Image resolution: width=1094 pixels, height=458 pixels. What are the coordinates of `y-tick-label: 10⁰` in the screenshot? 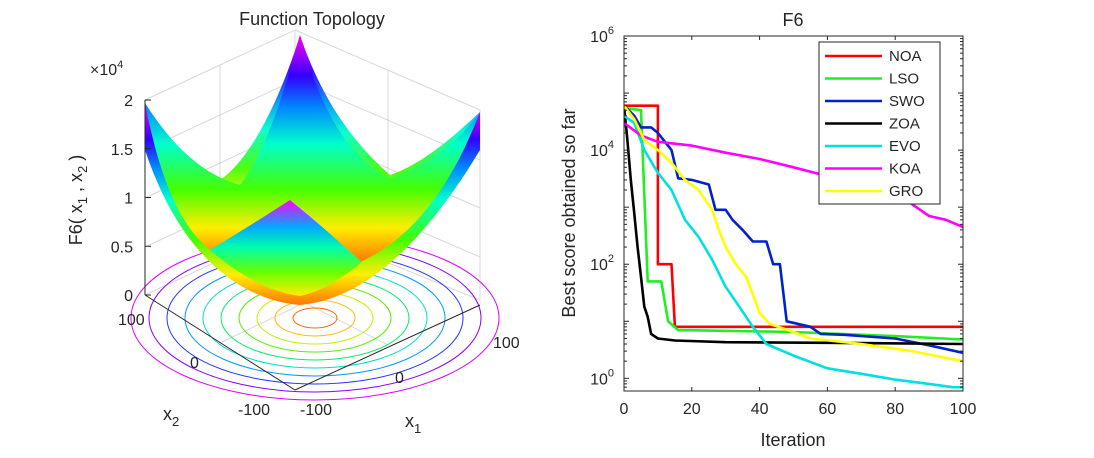 It's located at (602, 377).